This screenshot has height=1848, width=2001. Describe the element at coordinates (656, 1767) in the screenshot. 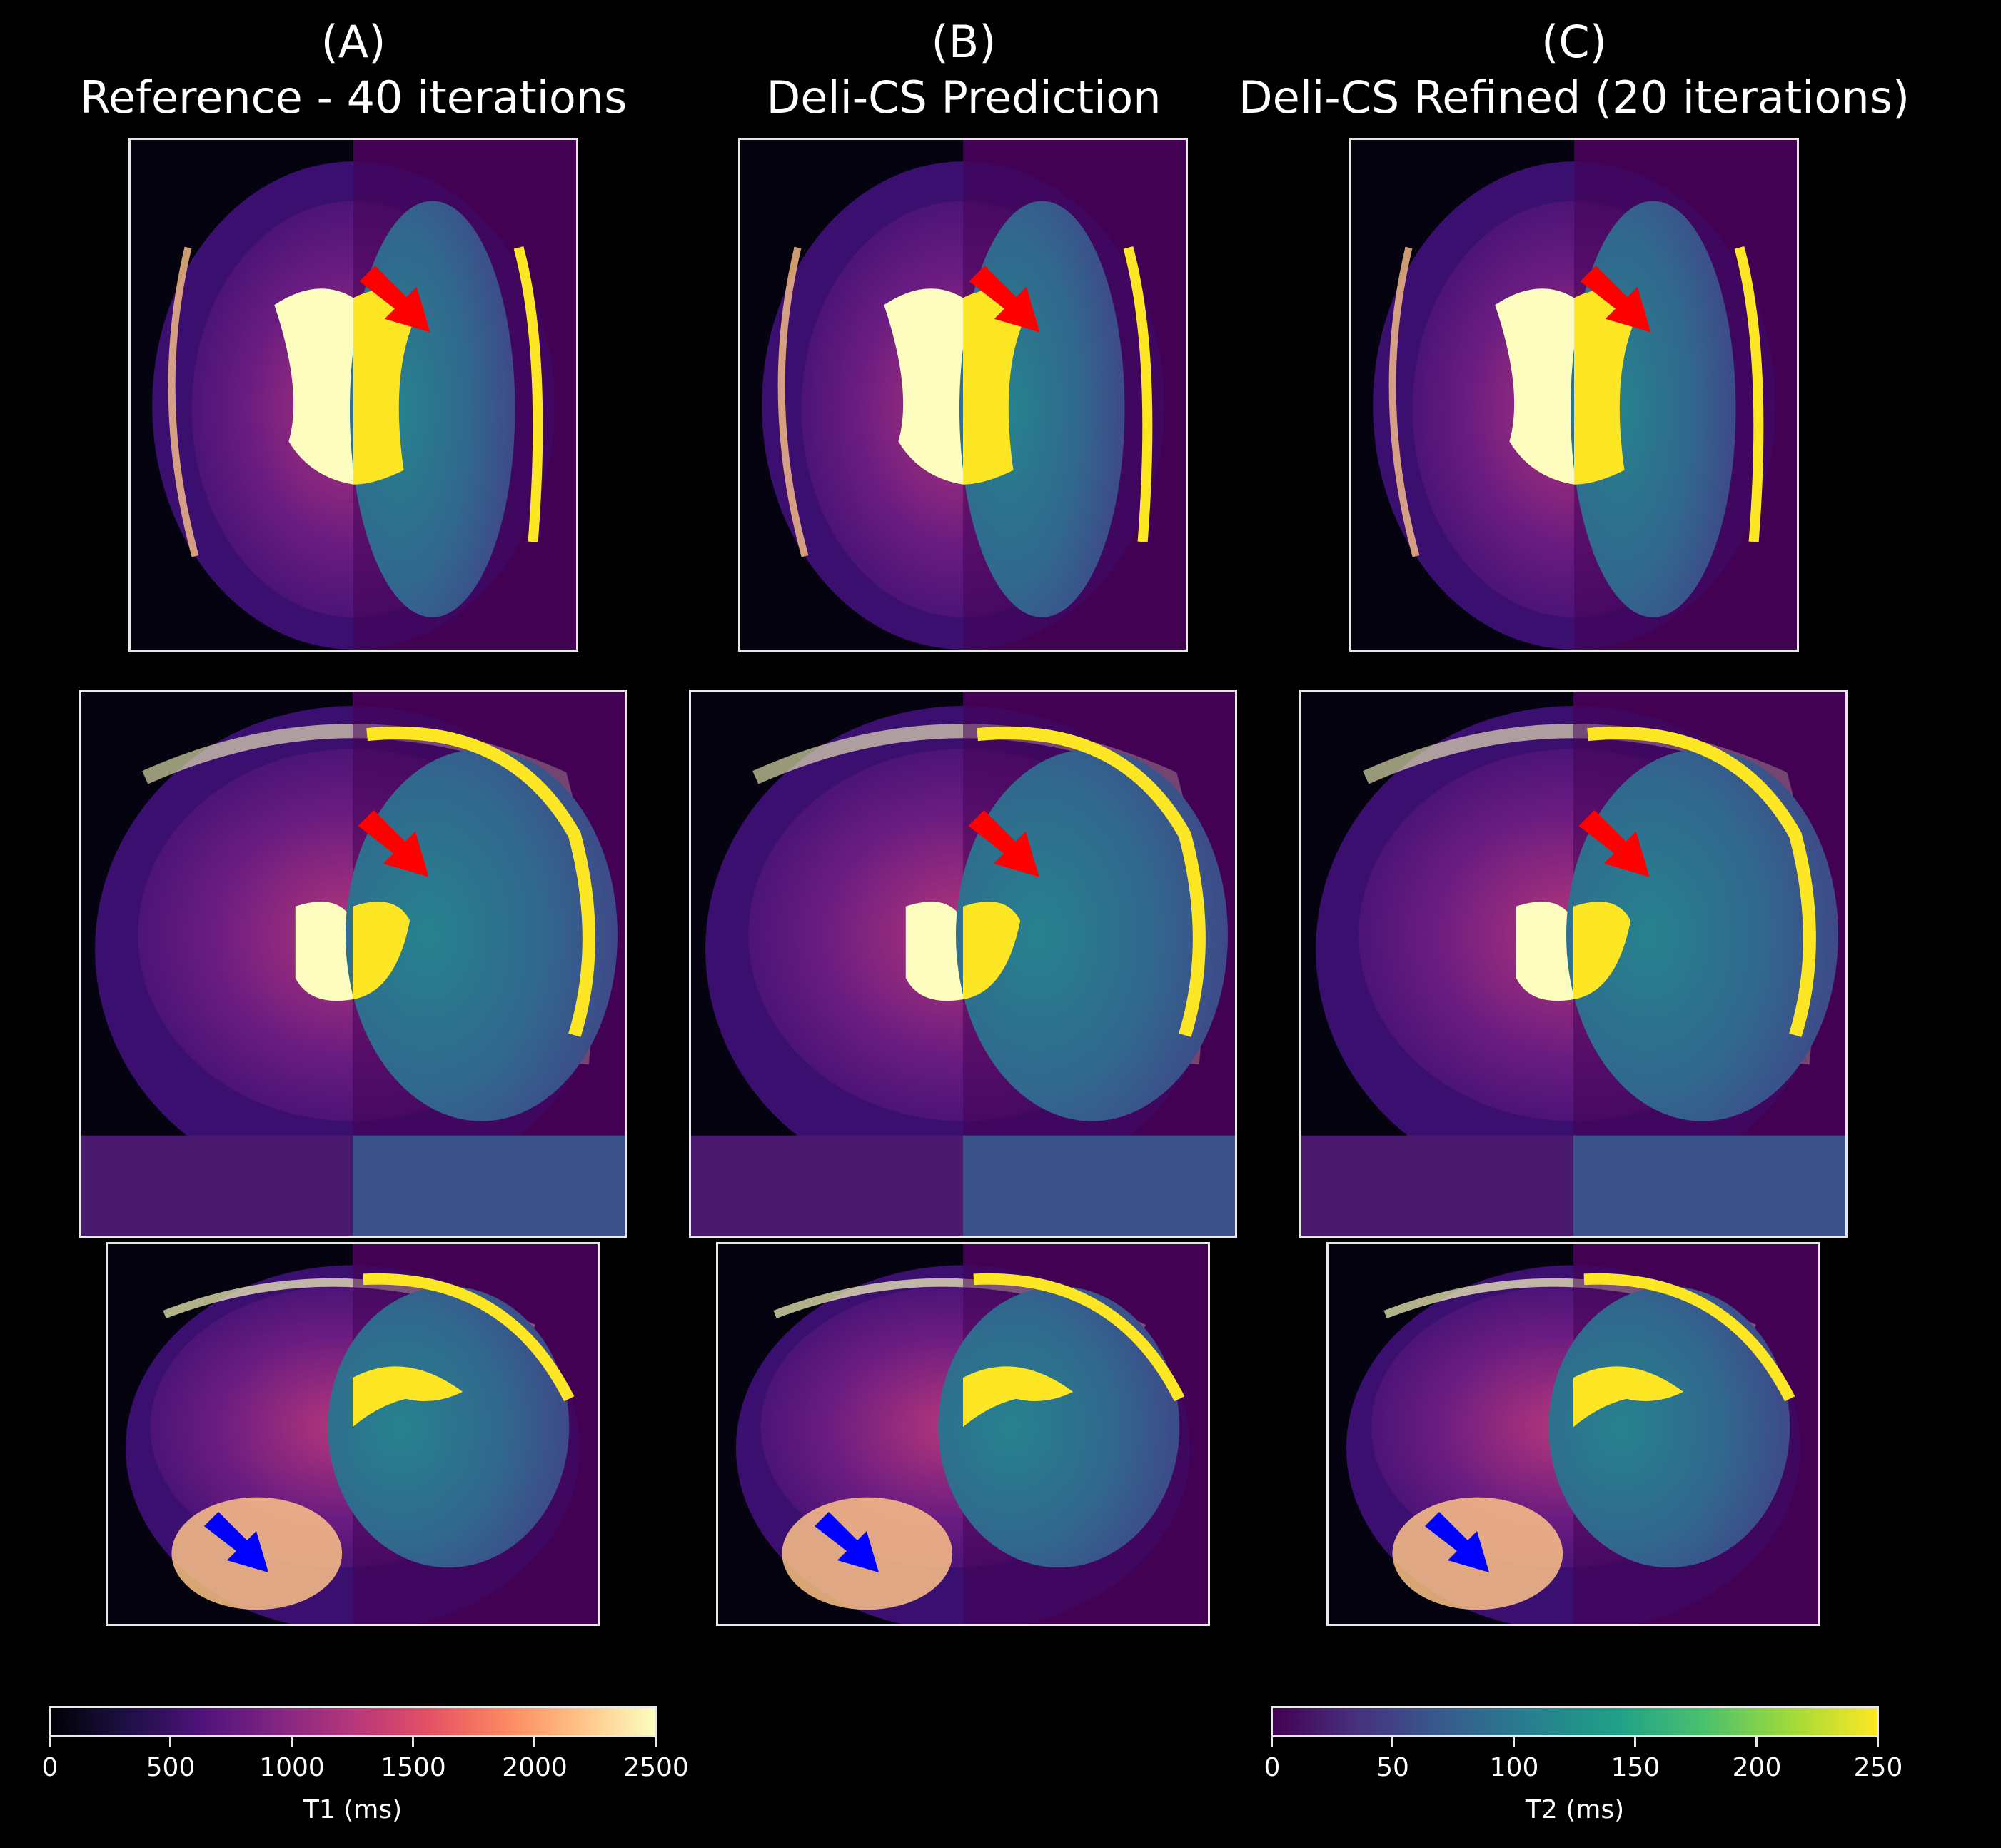

I see `t1-tick-label: 2500` at that location.